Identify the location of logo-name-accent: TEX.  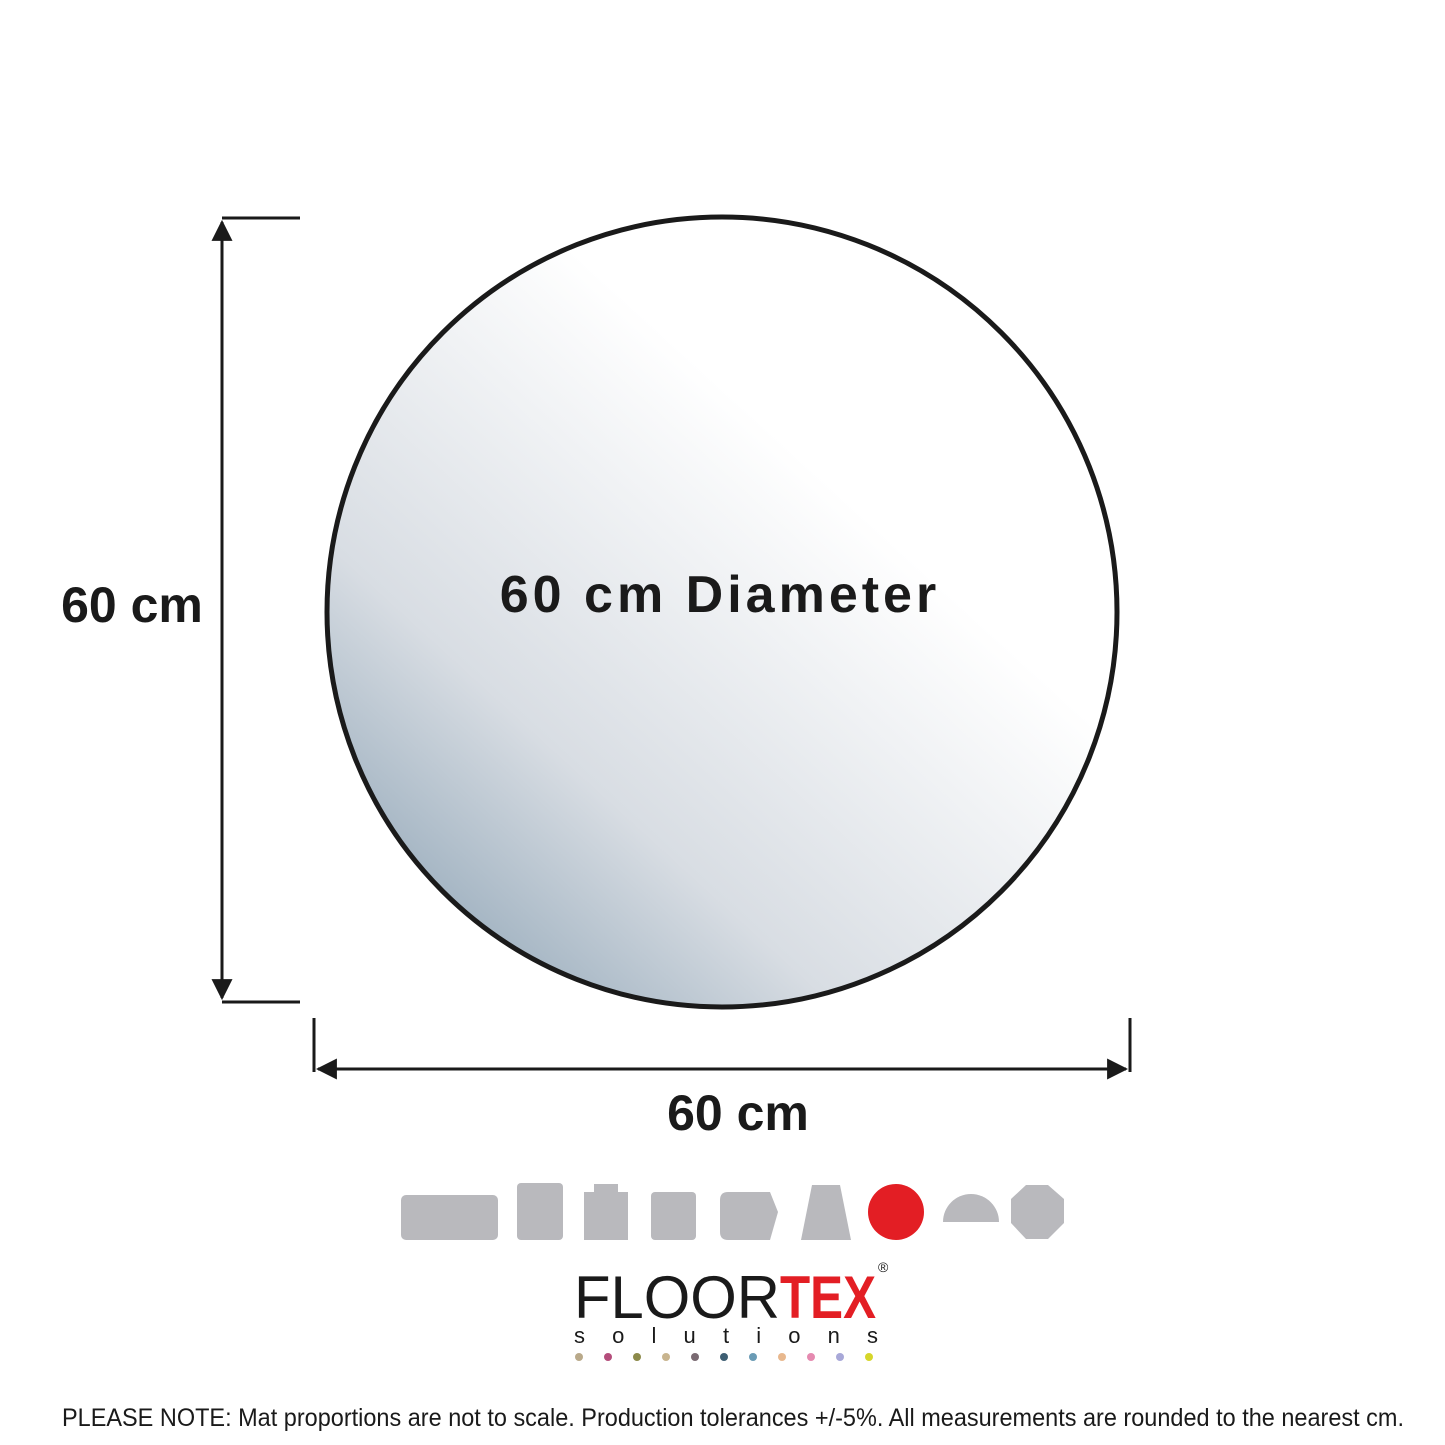
(828, 1297).